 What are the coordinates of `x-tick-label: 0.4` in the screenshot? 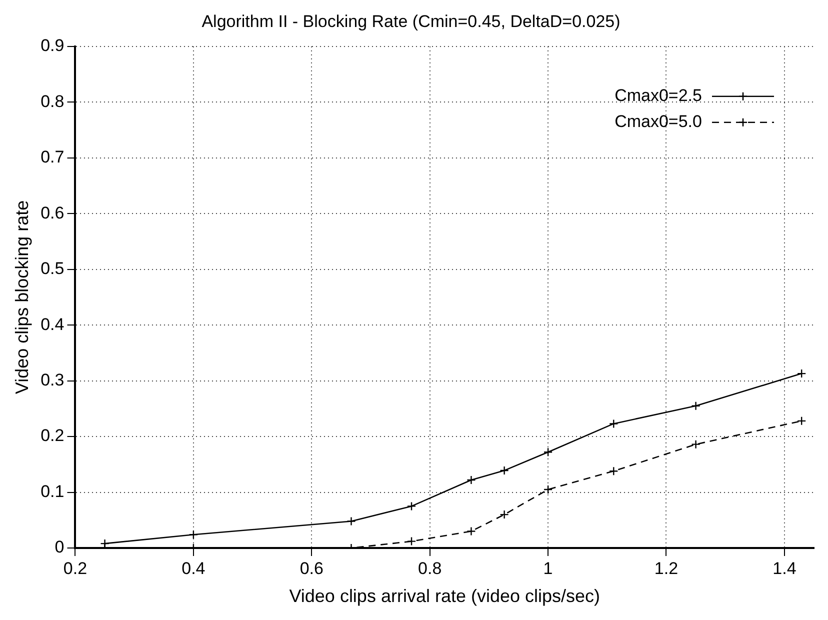 It's located at (194, 568).